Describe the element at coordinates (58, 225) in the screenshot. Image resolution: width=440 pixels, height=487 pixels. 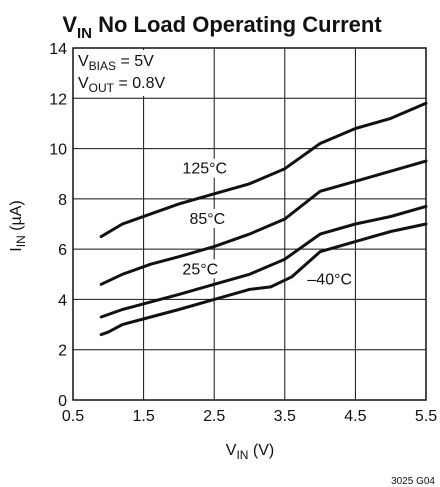
I see `y-tick-labels: 0 2 4 6 8 10 12 14` at that location.